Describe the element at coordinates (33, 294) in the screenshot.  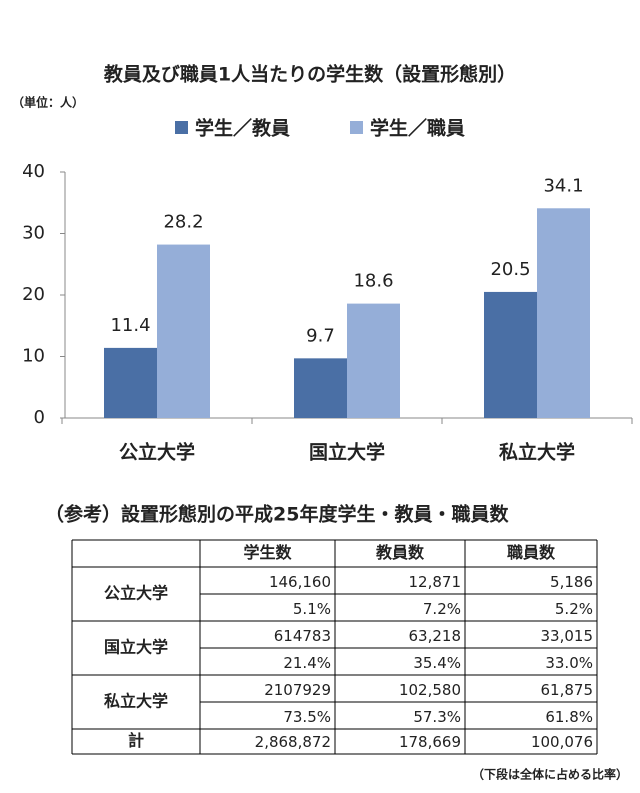
I see `y-tick-label: 20` at that location.